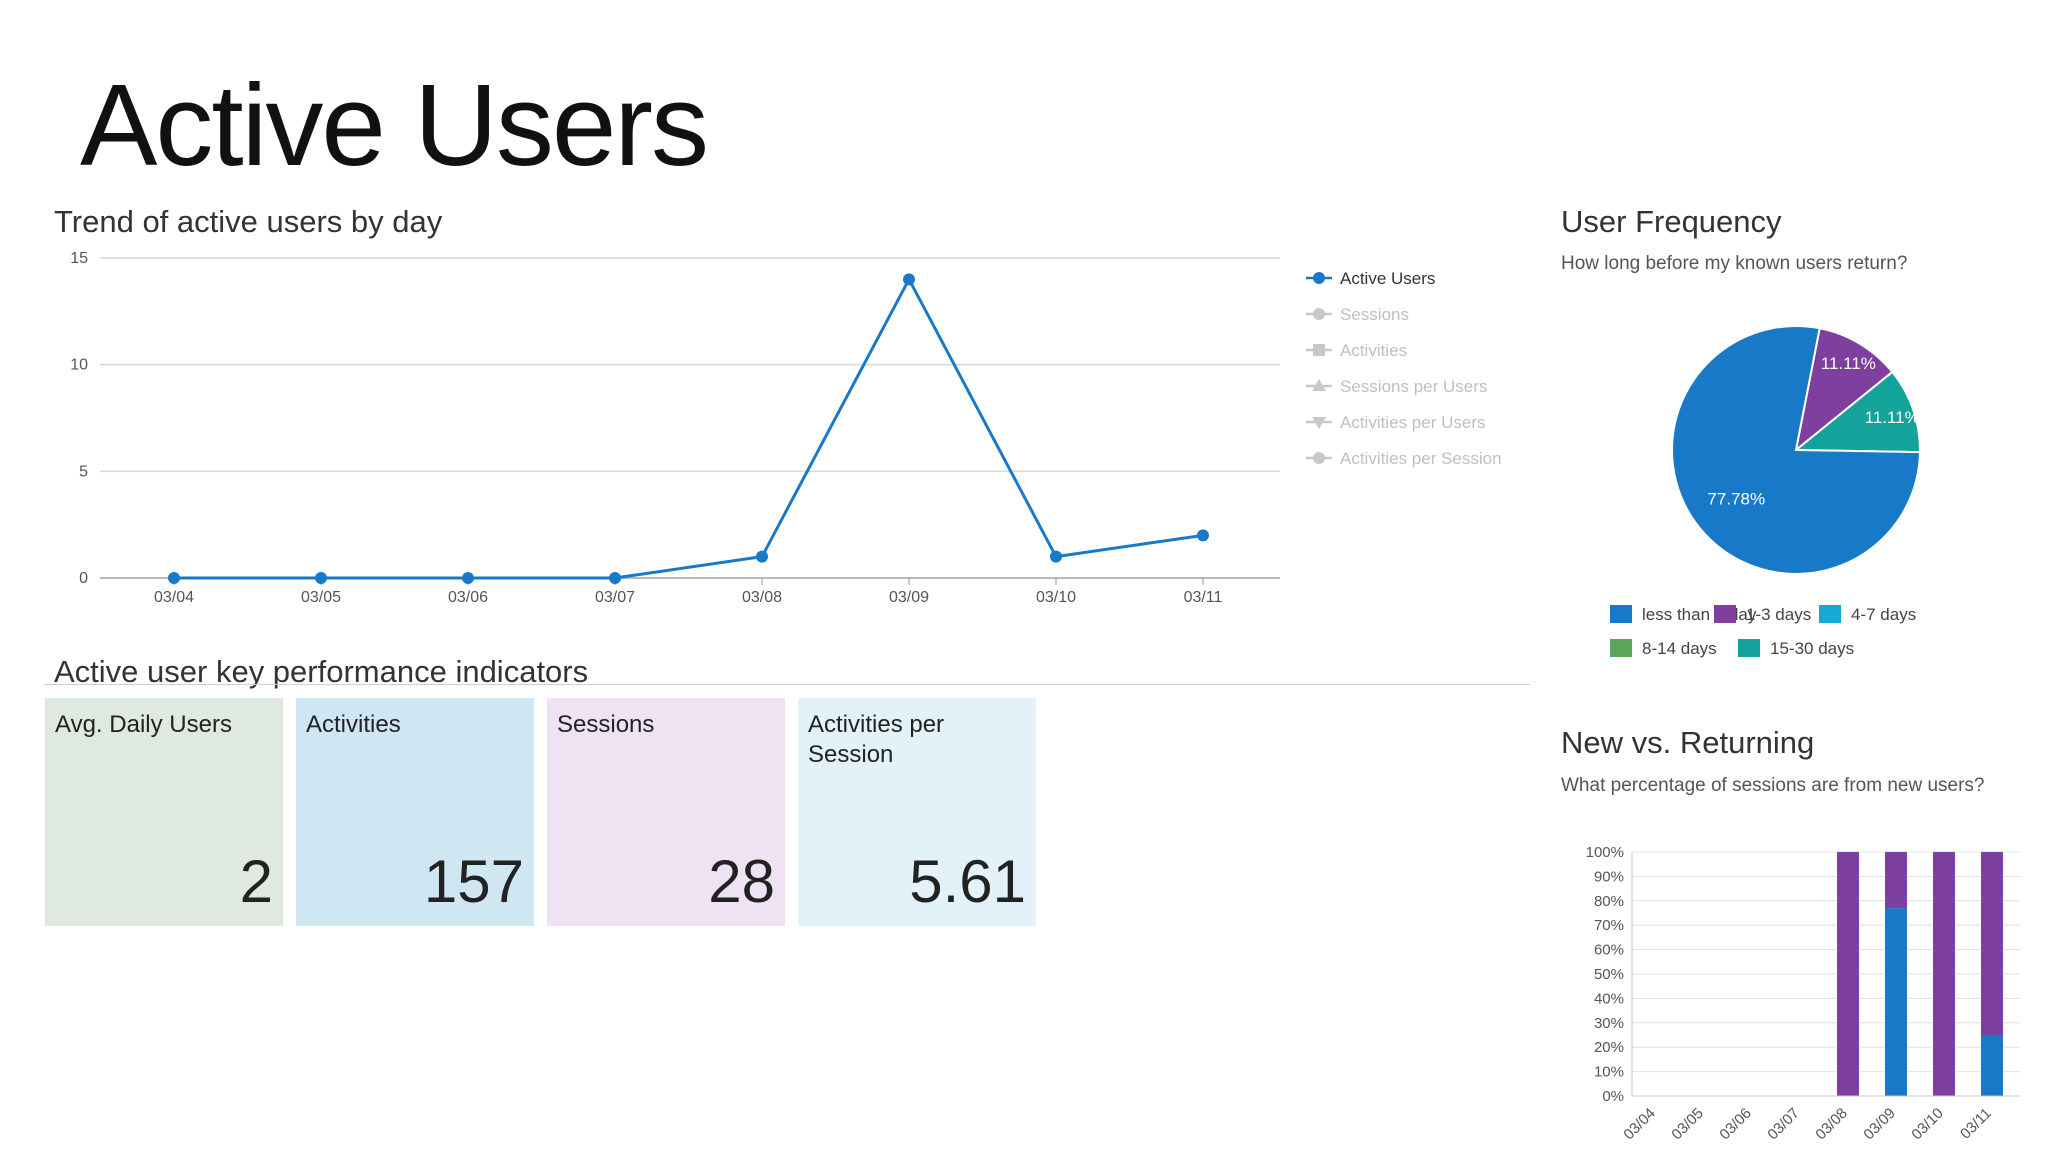 Image resolution: width=2048 pixels, height=1152 pixels. What do you see at coordinates (1609, 876) in the screenshot?
I see `y-tick-label: 90%` at bounding box center [1609, 876].